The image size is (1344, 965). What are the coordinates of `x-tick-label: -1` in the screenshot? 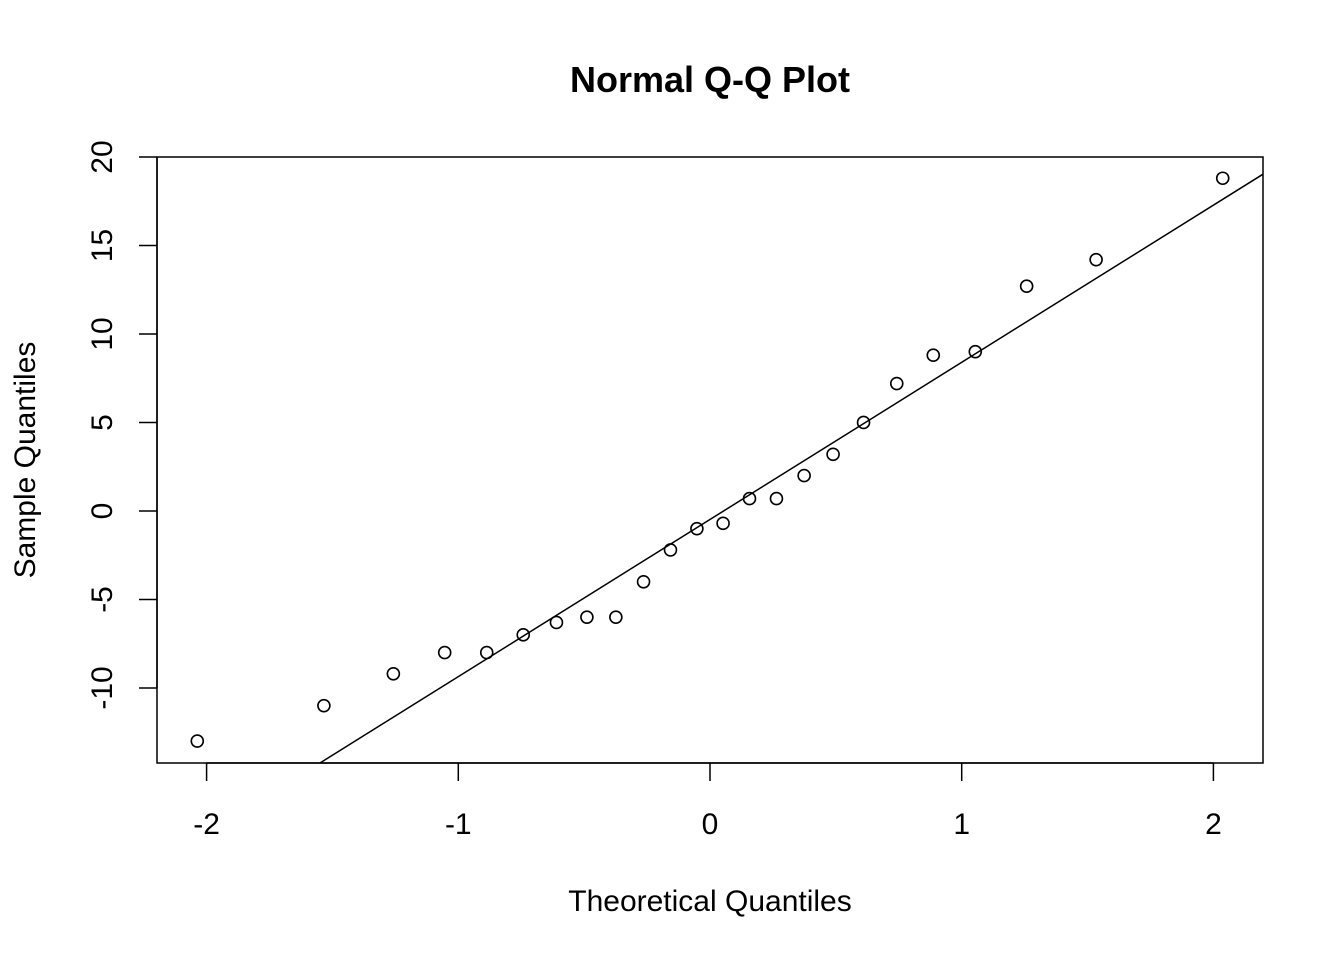 It's located at (458, 824).